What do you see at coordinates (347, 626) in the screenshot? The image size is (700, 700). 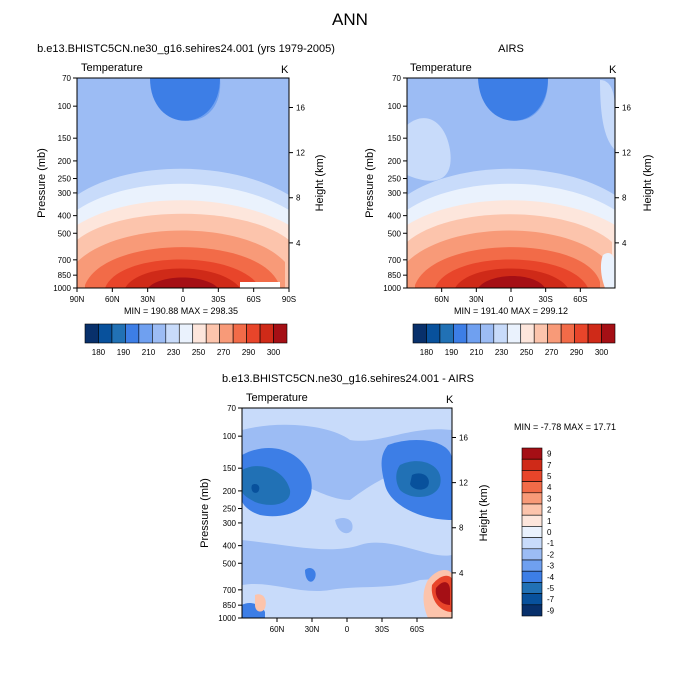 I see `panel3-x-ticks: 60N 30N 0 30S 60S` at bounding box center [347, 626].